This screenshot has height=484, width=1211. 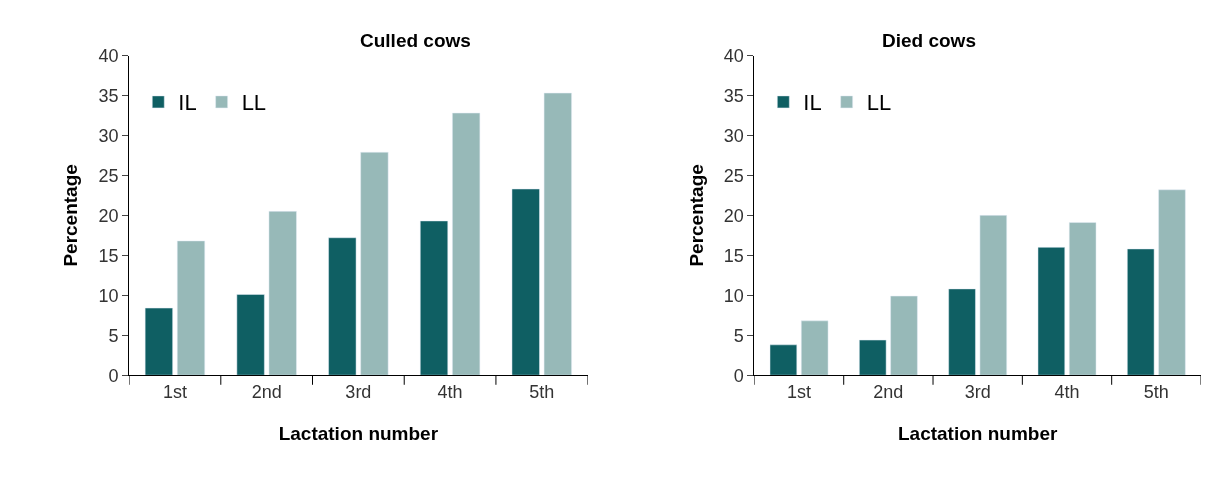 What do you see at coordinates (415, 40) in the screenshot?
I see `chart-title: Culled cows` at bounding box center [415, 40].